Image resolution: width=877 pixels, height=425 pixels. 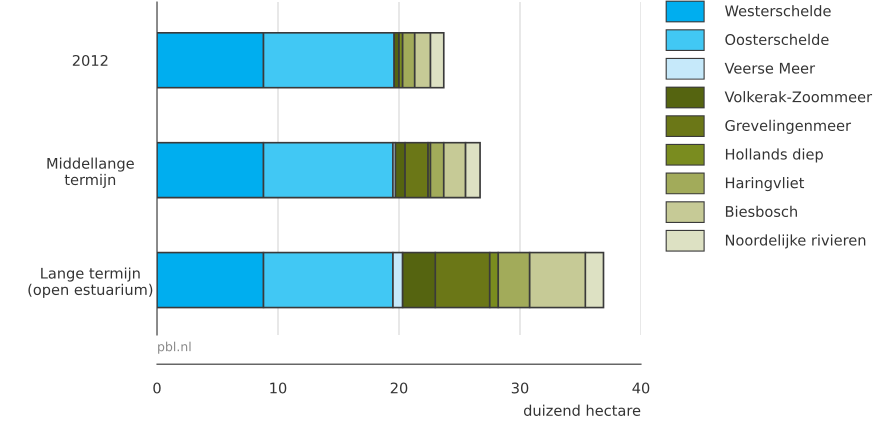 What do you see at coordinates (278, 388) in the screenshot?
I see `x-tick-label: 10` at bounding box center [278, 388].